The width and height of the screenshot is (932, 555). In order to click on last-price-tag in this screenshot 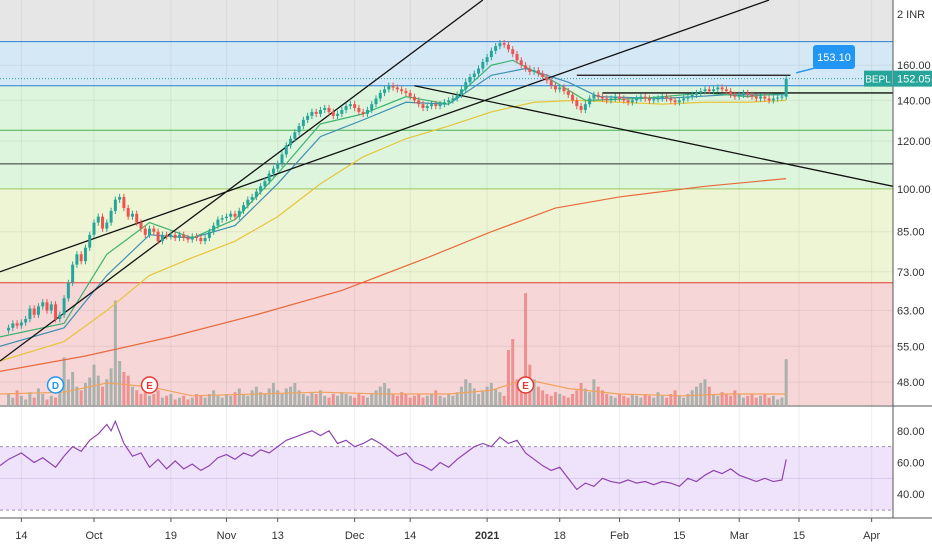, I will do `click(912, 78)`.